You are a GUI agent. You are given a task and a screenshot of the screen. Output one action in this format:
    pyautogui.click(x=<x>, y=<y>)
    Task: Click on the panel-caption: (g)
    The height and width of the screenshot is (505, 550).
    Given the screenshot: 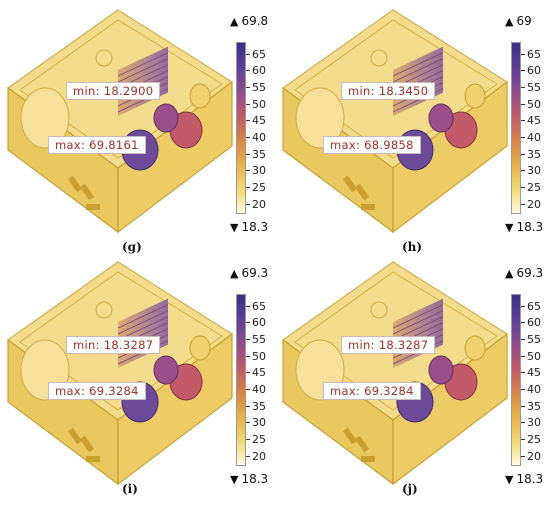 What is the action you would take?
    pyautogui.click(x=132, y=247)
    